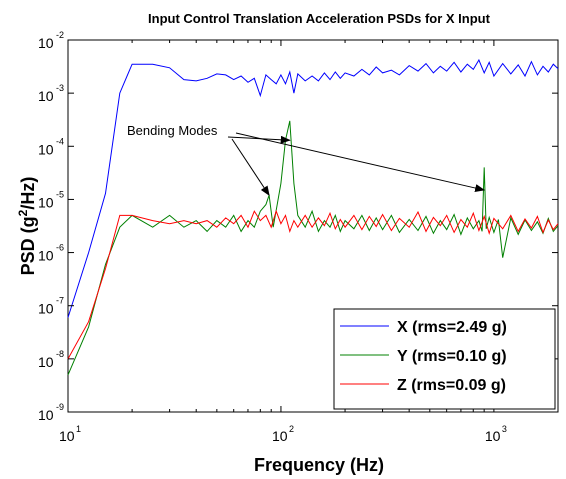 Image resolution: width=566 pixels, height=479 pixels. I want to click on x-tick-label-exponent: 3, so click(504, 429).